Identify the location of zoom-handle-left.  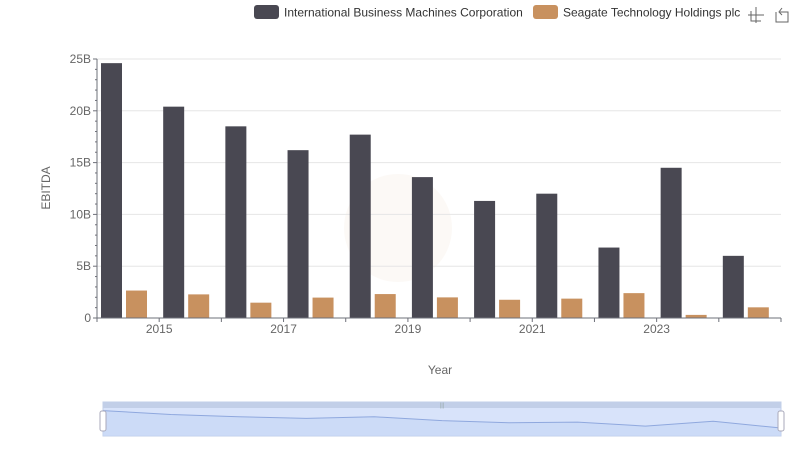
(103, 421).